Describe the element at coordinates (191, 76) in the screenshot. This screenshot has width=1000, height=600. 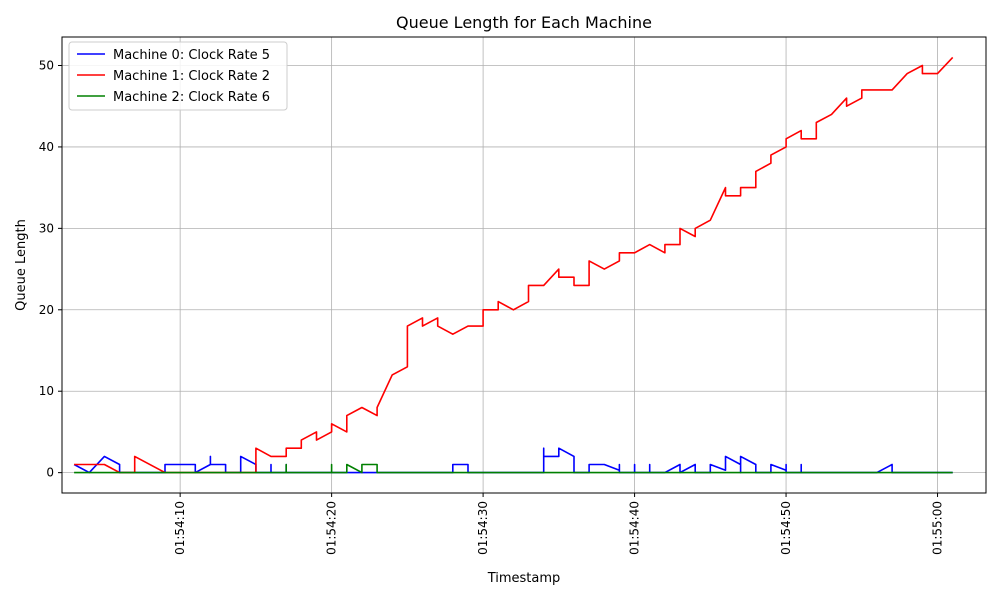
I see `legend-label-machine-1: Machine 1: Clock Rate 2` at that location.